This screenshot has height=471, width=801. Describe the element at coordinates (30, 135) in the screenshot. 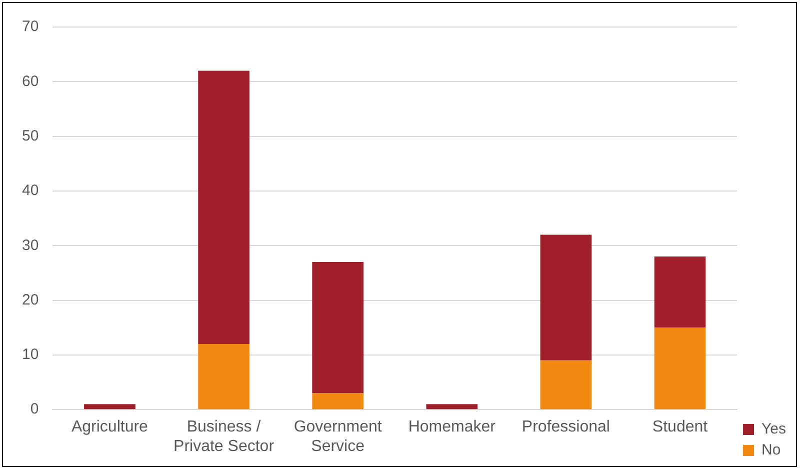

I see `y-tick-label: 50` at that location.